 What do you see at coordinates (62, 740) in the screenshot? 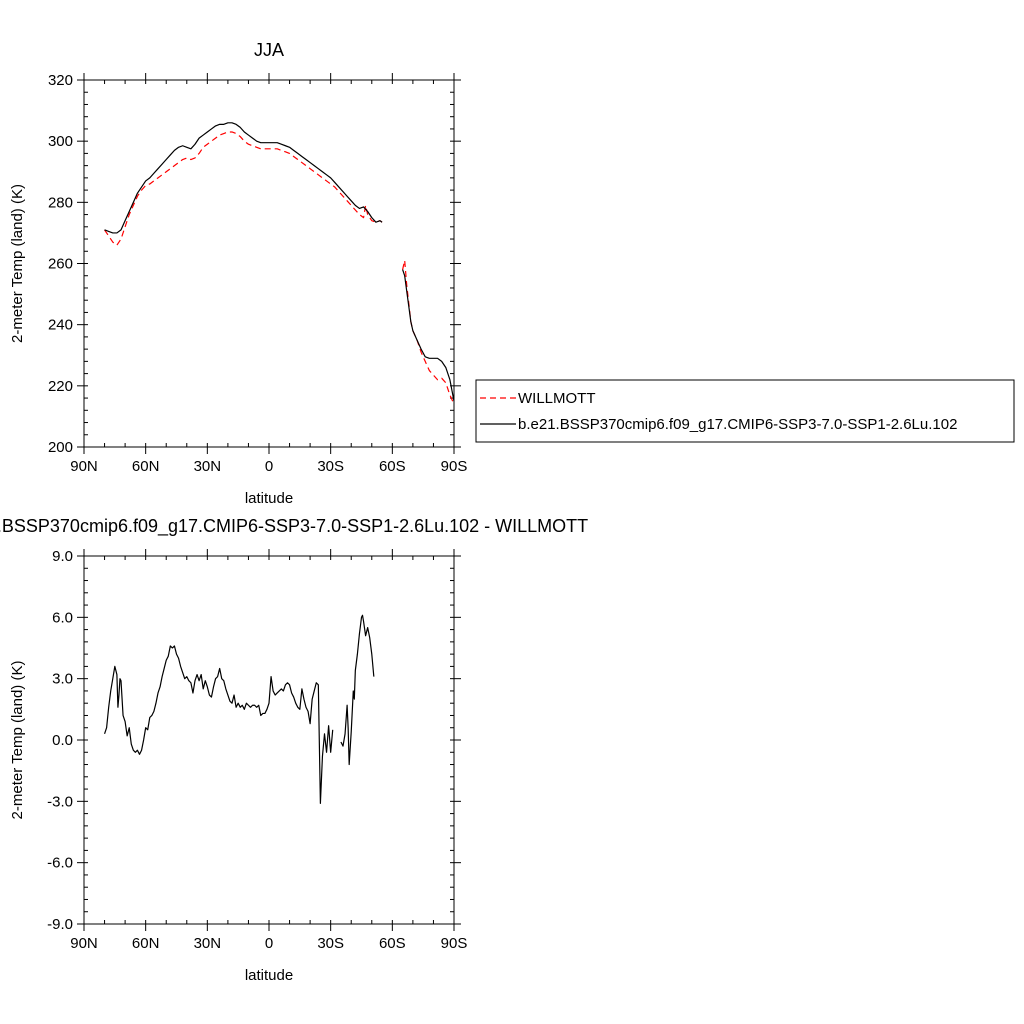
I see `y-tick-label: 0.0` at bounding box center [62, 740].